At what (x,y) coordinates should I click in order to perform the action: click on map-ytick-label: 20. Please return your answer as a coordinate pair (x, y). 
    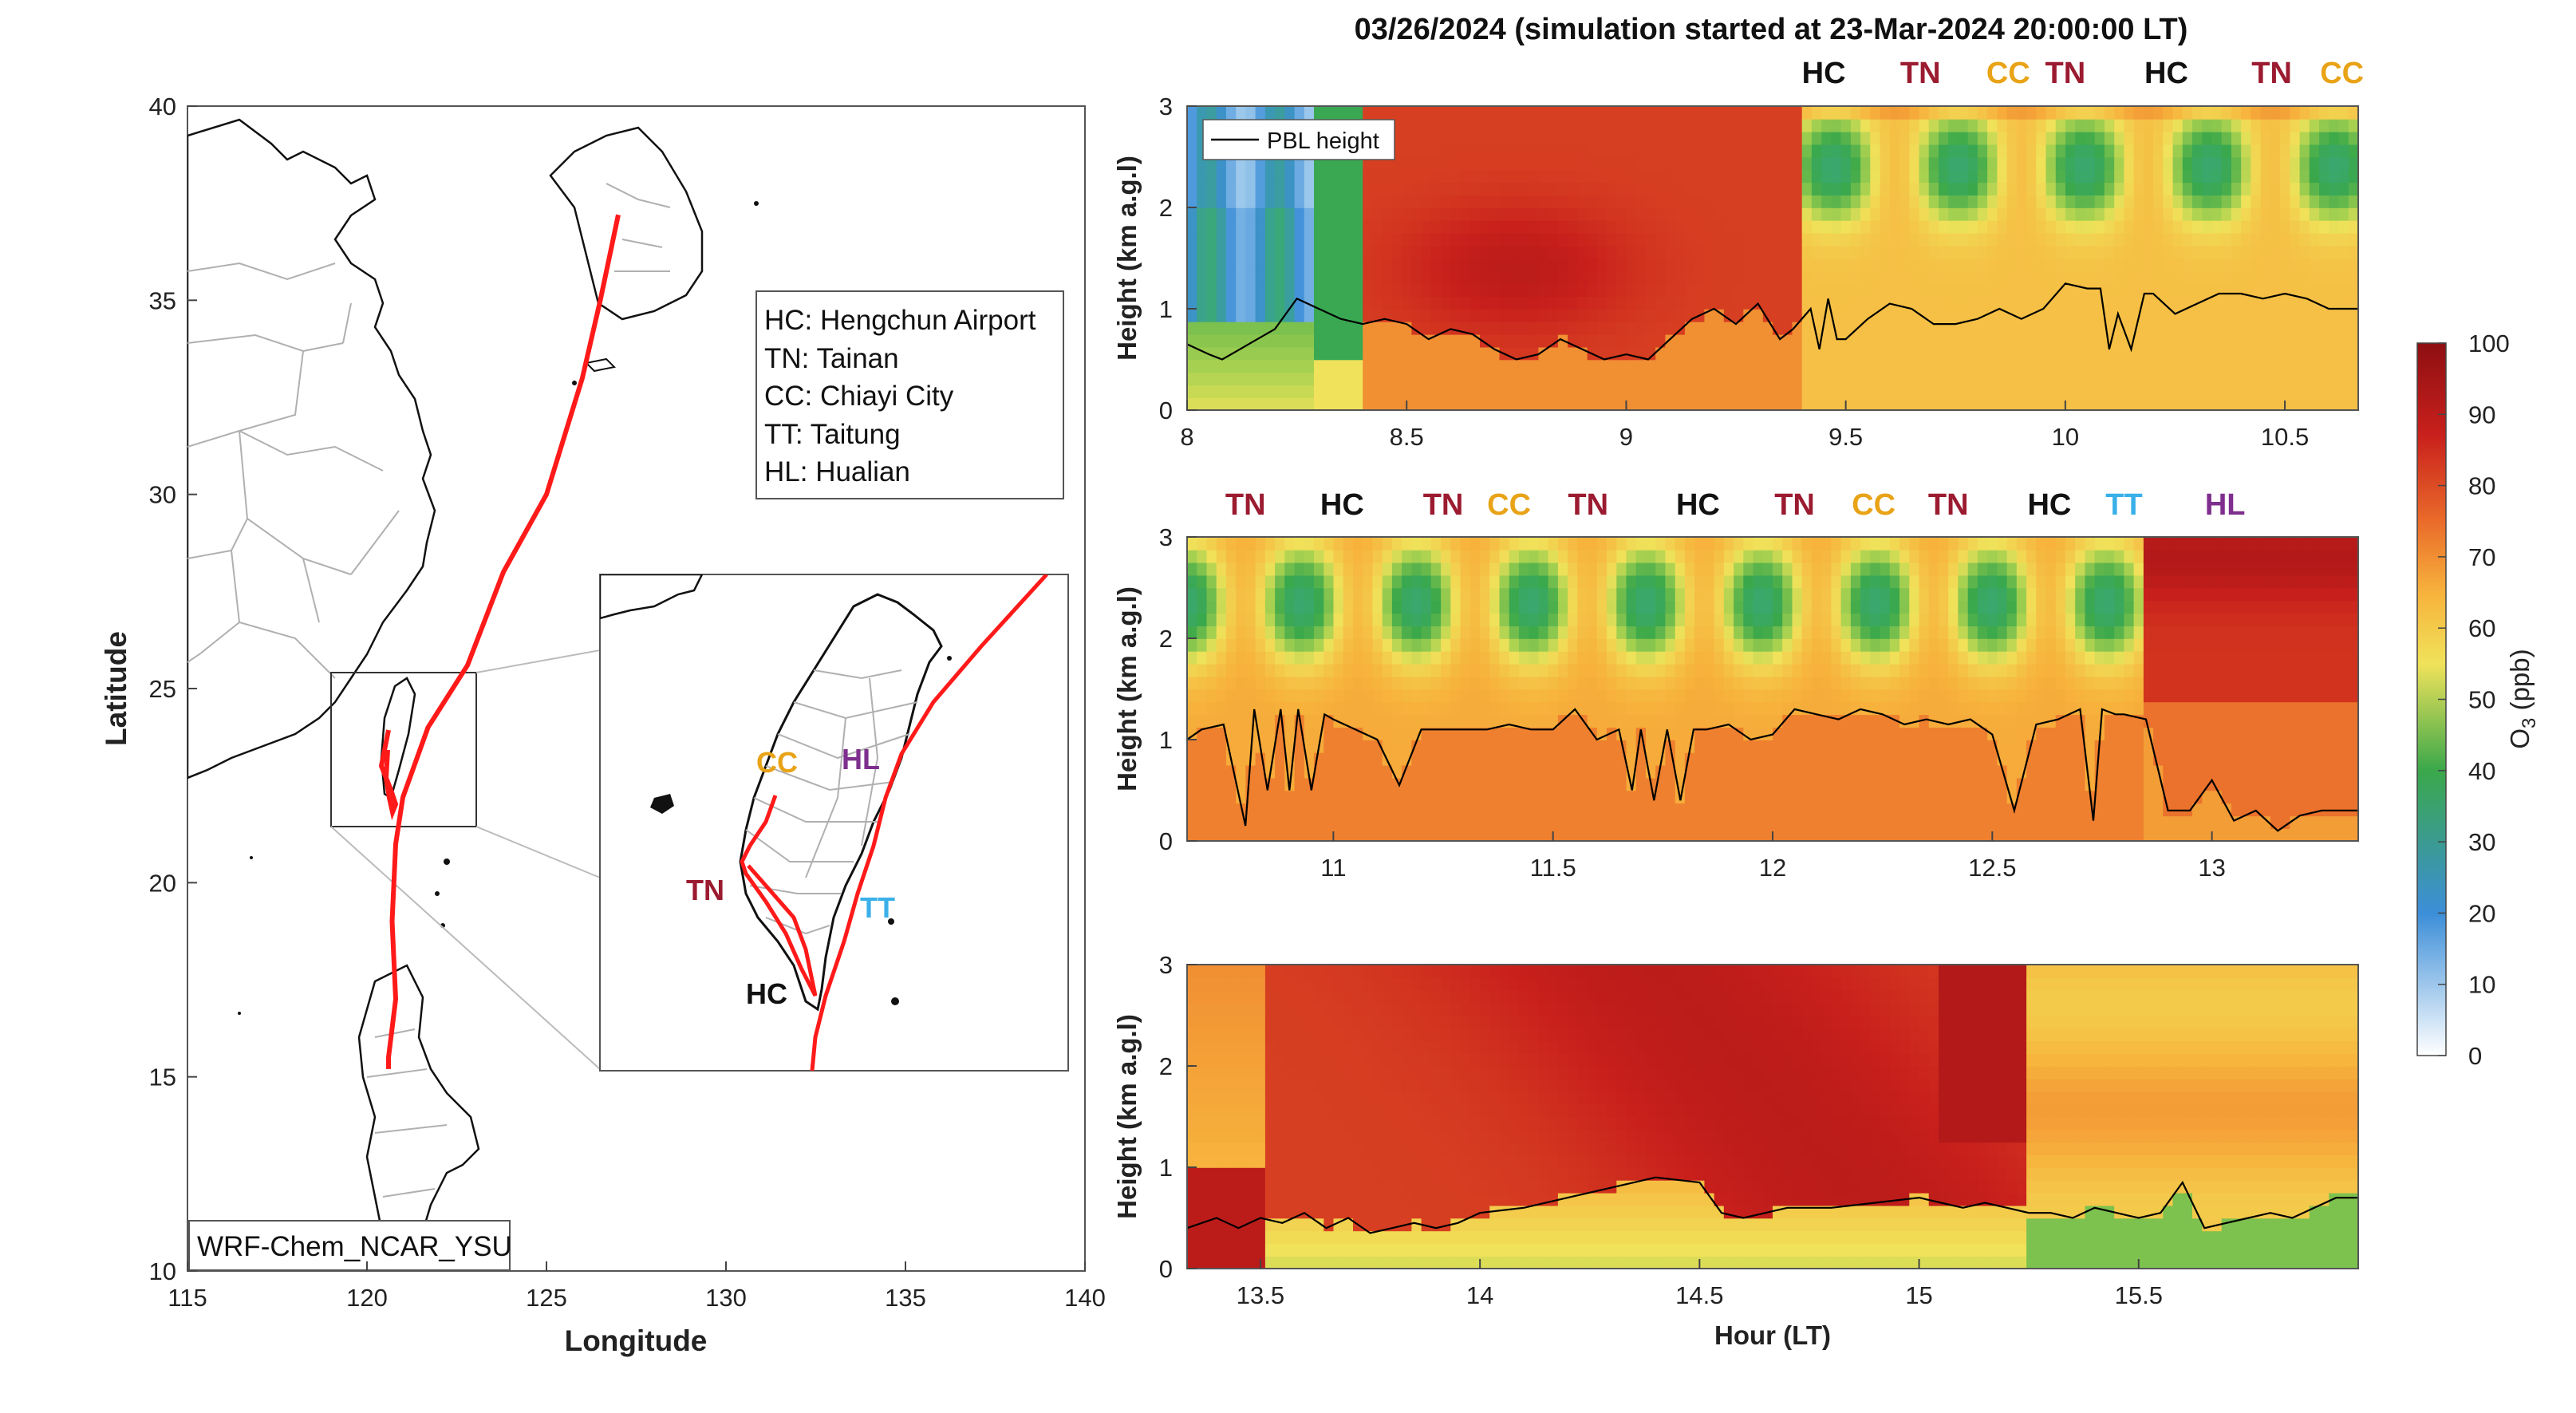
    Looking at the image, I should click on (163, 883).